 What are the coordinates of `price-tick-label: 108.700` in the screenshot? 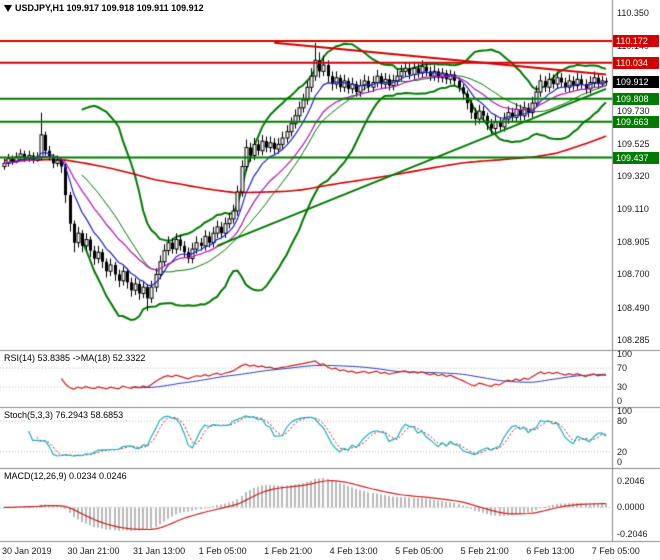 It's located at (633, 274).